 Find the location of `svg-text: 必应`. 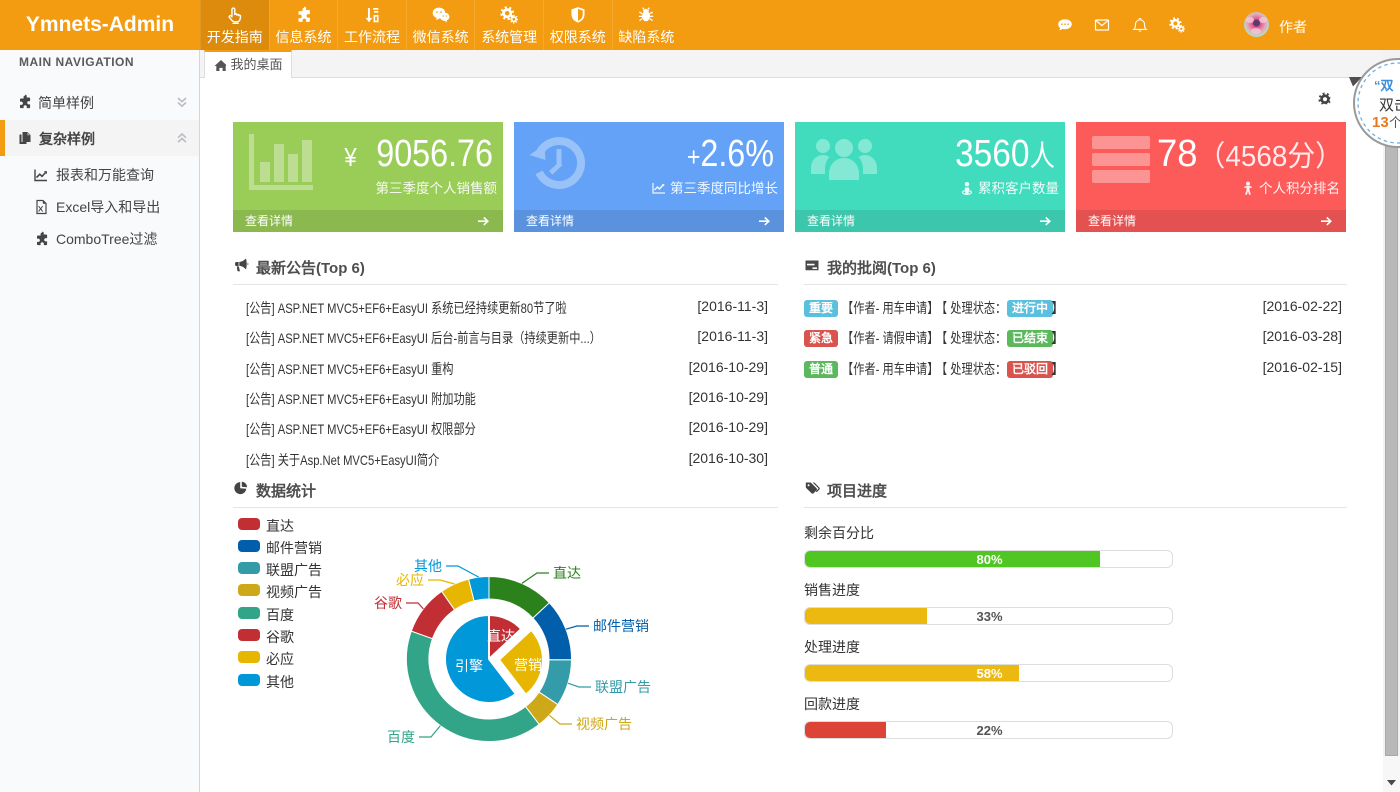

svg-text: 必应 is located at coordinates (410, 580).